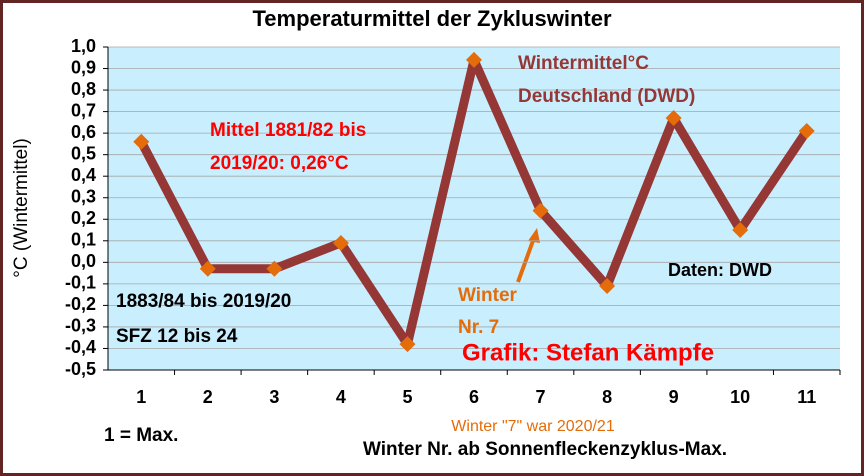  Describe the element at coordinates (21, 208) in the screenshot. I see `y-axis-label: °C (Wintermittel)` at that location.